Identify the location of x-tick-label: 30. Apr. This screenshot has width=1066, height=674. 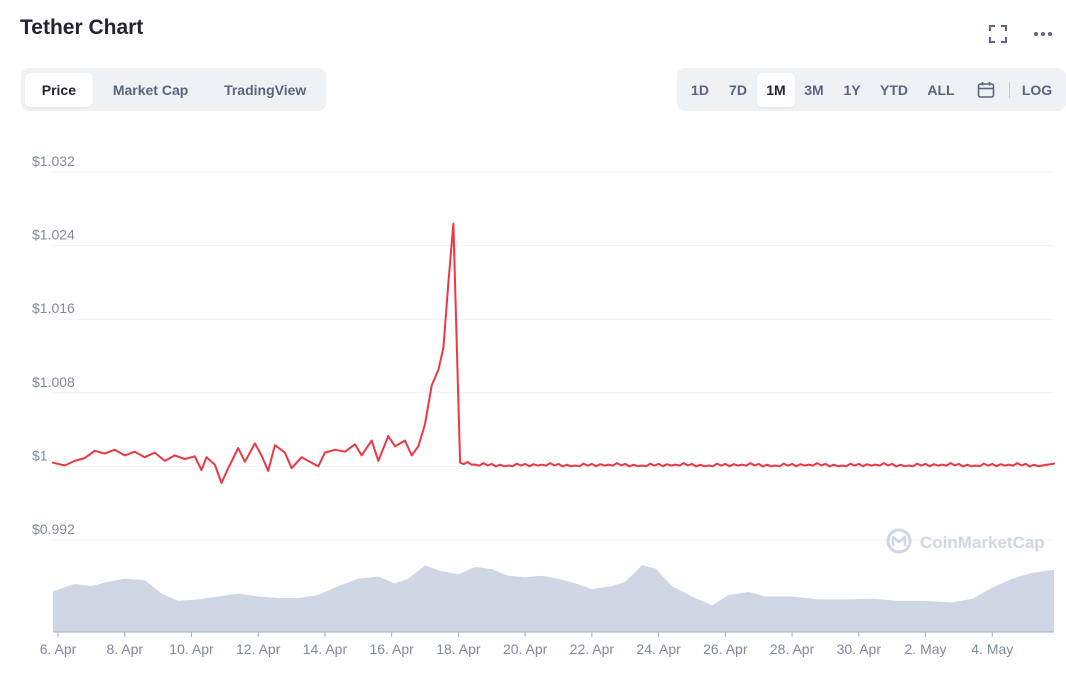
(859, 649).